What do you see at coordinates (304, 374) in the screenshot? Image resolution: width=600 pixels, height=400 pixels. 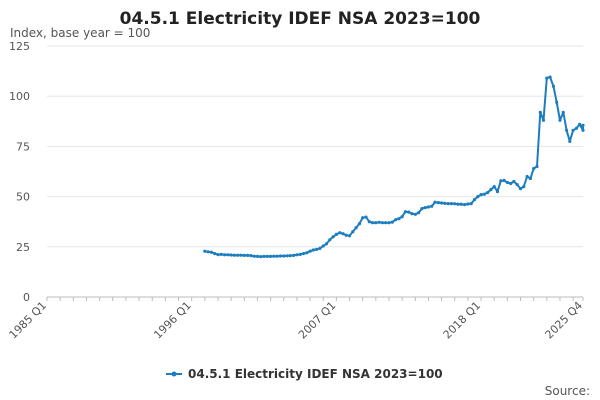 I see `legend: 04.5.1 Electricity IDEF NSA 2023=100` at bounding box center [304, 374].